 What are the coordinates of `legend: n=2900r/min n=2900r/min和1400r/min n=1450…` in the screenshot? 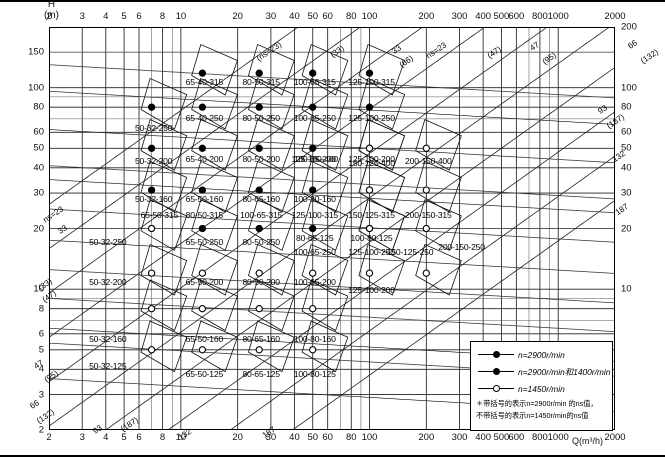 It's located at (541, 386).